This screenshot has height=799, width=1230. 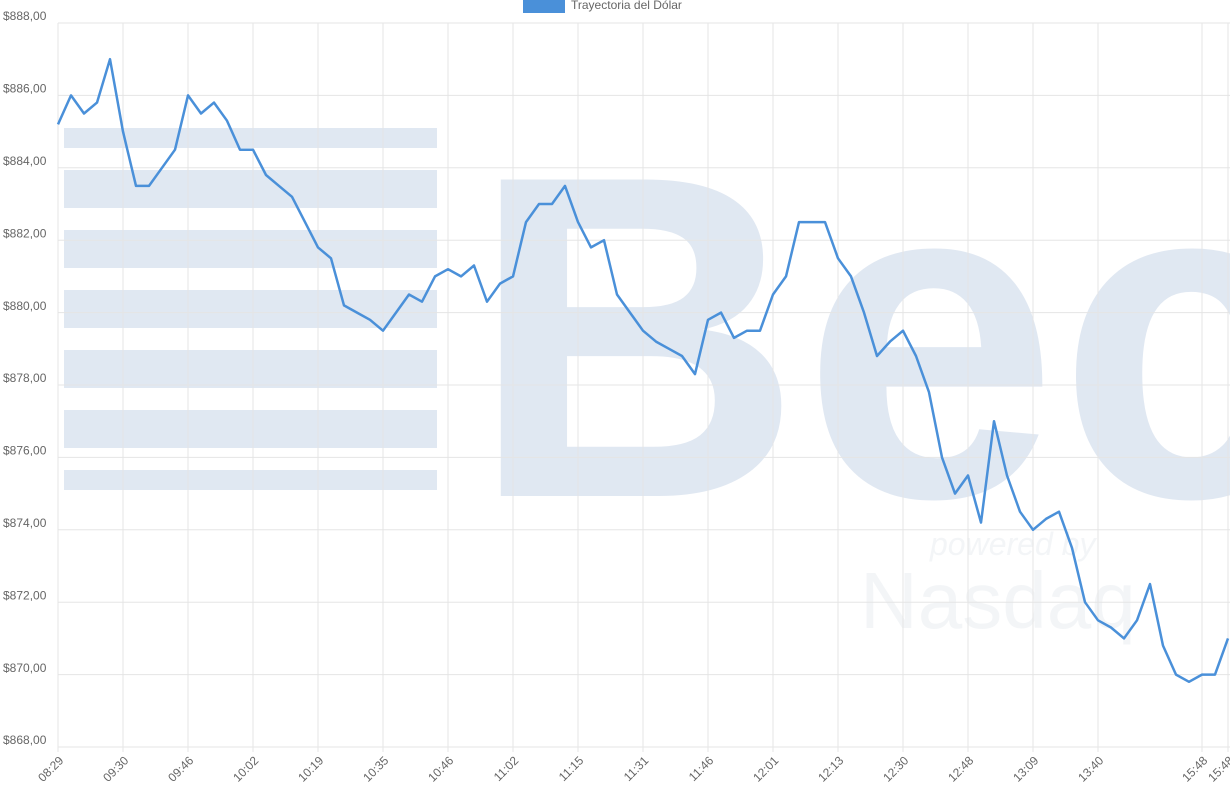 I want to click on y-tick-label: $888,00, so click(x=25, y=16).